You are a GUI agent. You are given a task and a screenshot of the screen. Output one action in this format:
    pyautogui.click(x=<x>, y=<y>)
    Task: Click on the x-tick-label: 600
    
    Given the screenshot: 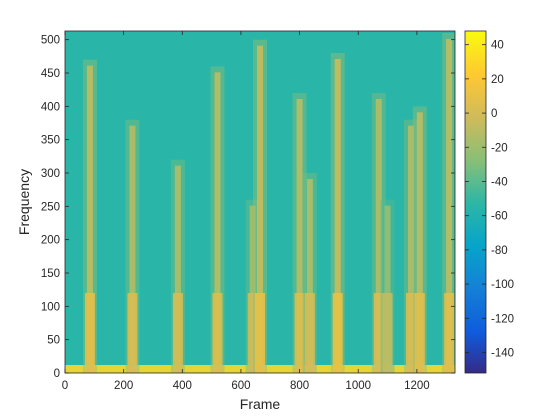 What is the action you would take?
    pyautogui.click(x=240, y=386)
    